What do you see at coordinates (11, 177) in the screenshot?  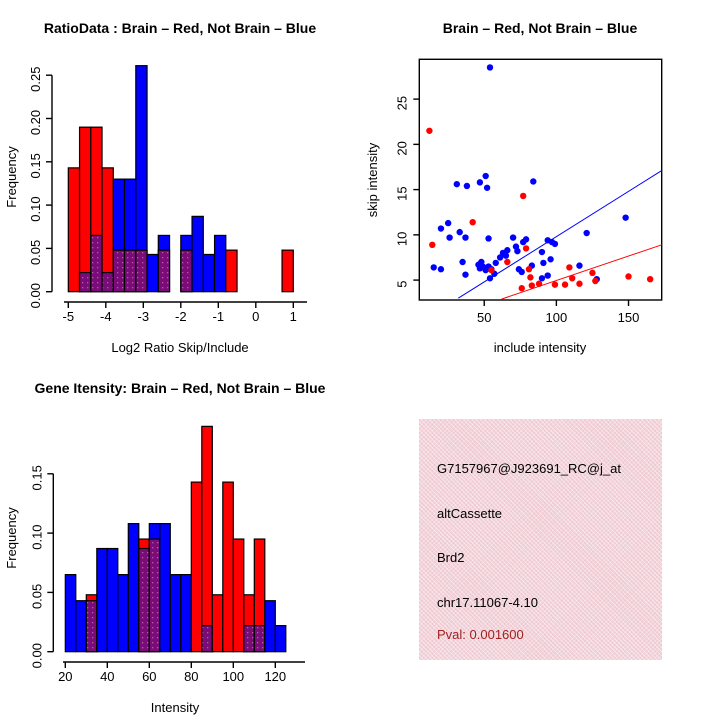 I see `ratio-hist-ylabel: Frequency` at bounding box center [11, 177].